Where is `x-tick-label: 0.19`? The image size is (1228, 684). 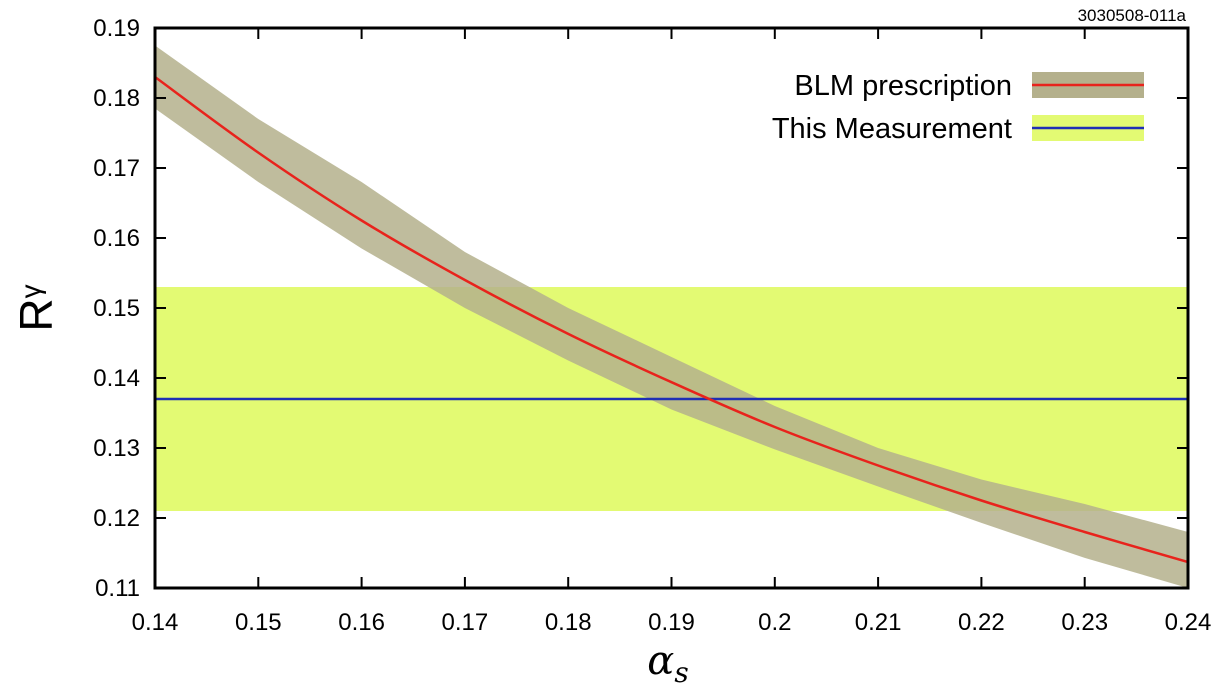
x-tick-label: 0.19 is located at coordinates (671, 622).